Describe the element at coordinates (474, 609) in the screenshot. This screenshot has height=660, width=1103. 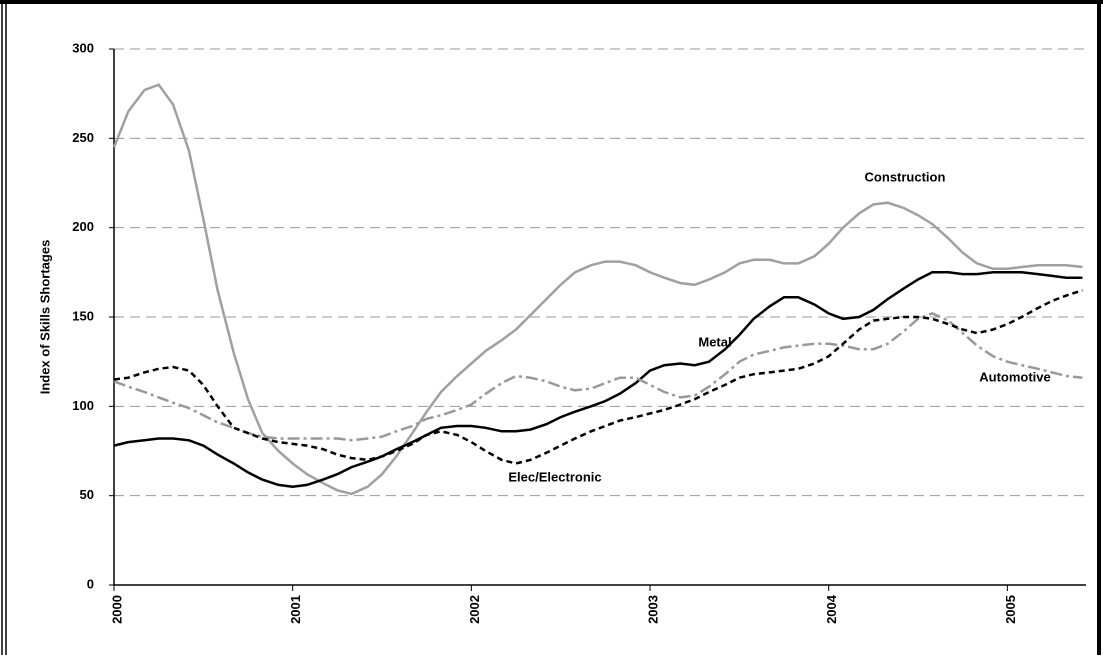
I see `x-tick-label: 2002` at that location.